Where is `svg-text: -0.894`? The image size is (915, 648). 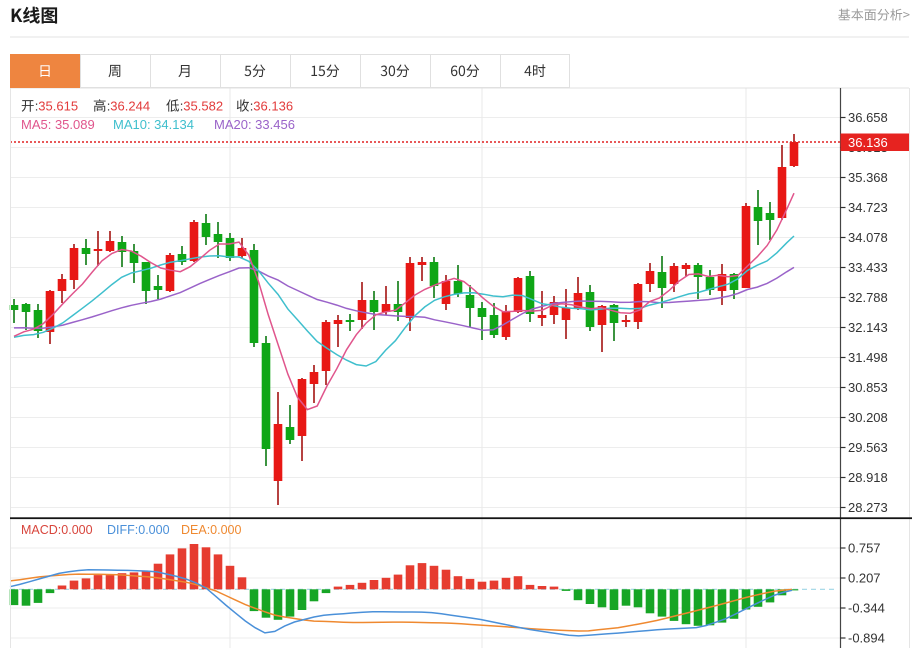 svg-text: -0.894 is located at coordinates (866, 638).